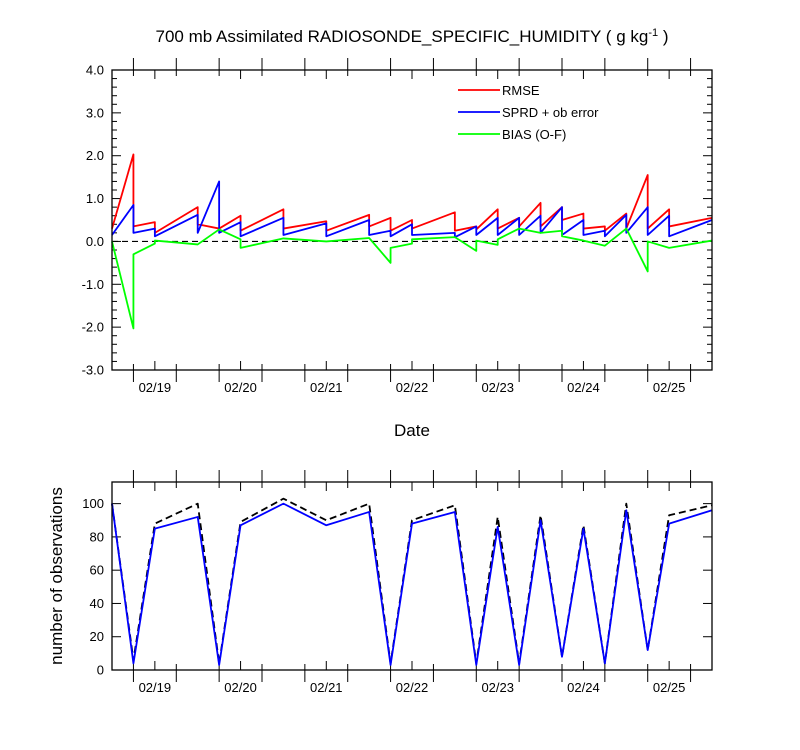 The image size is (800, 750). Describe the element at coordinates (93, 503) in the screenshot. I see `y-tick-label: 100` at that location.